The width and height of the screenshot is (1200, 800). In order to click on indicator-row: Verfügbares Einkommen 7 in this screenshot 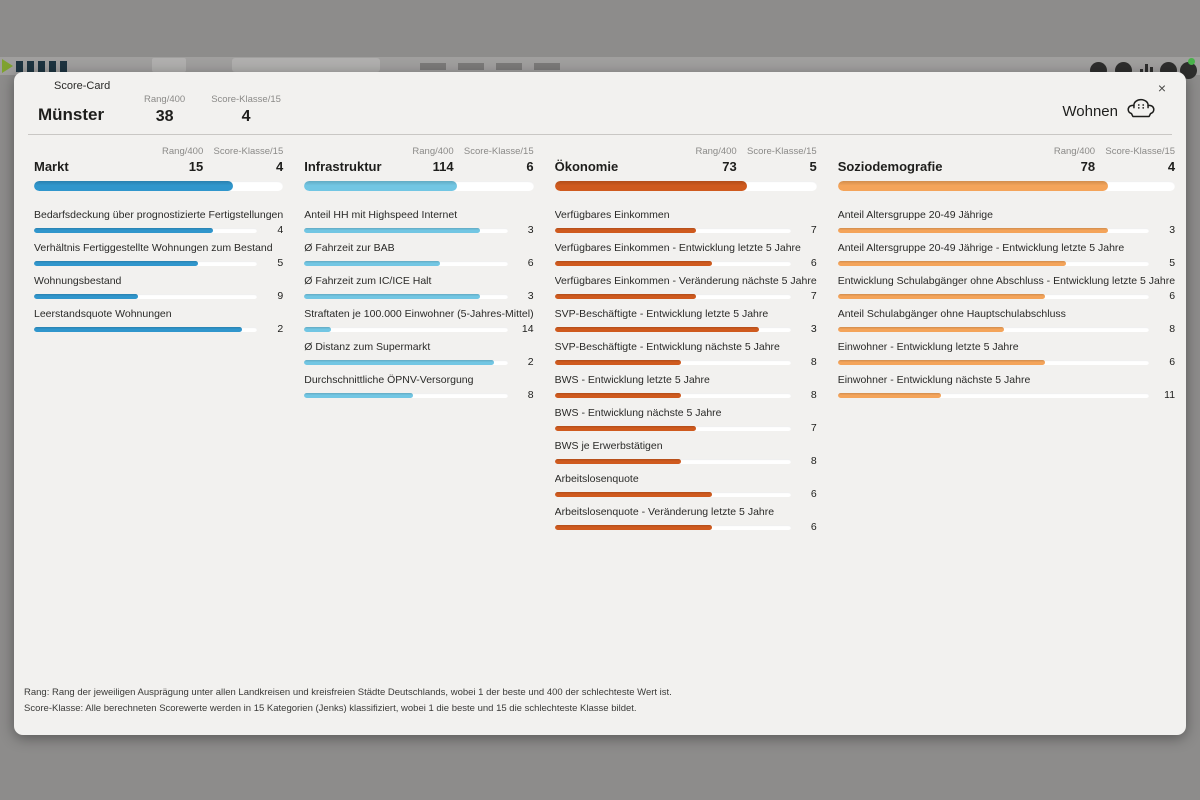, I will do `click(685, 222)`.